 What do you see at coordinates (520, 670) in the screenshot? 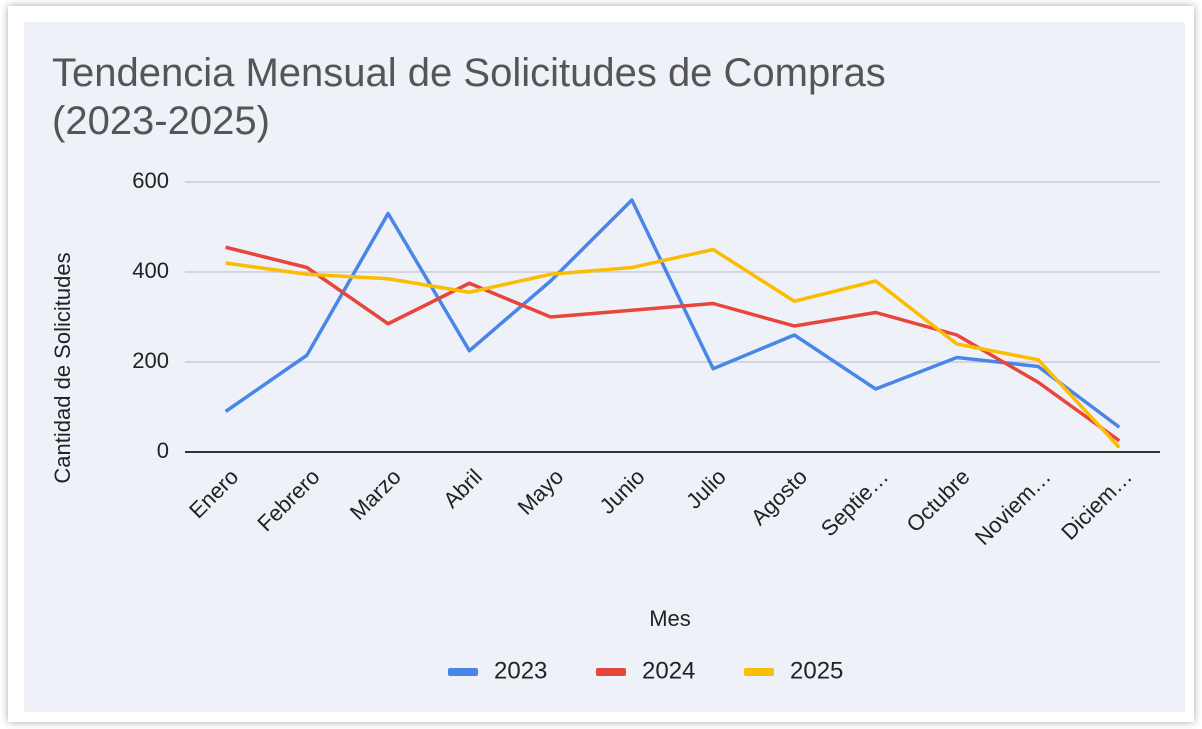
I see `legend-label: 2023` at bounding box center [520, 670].